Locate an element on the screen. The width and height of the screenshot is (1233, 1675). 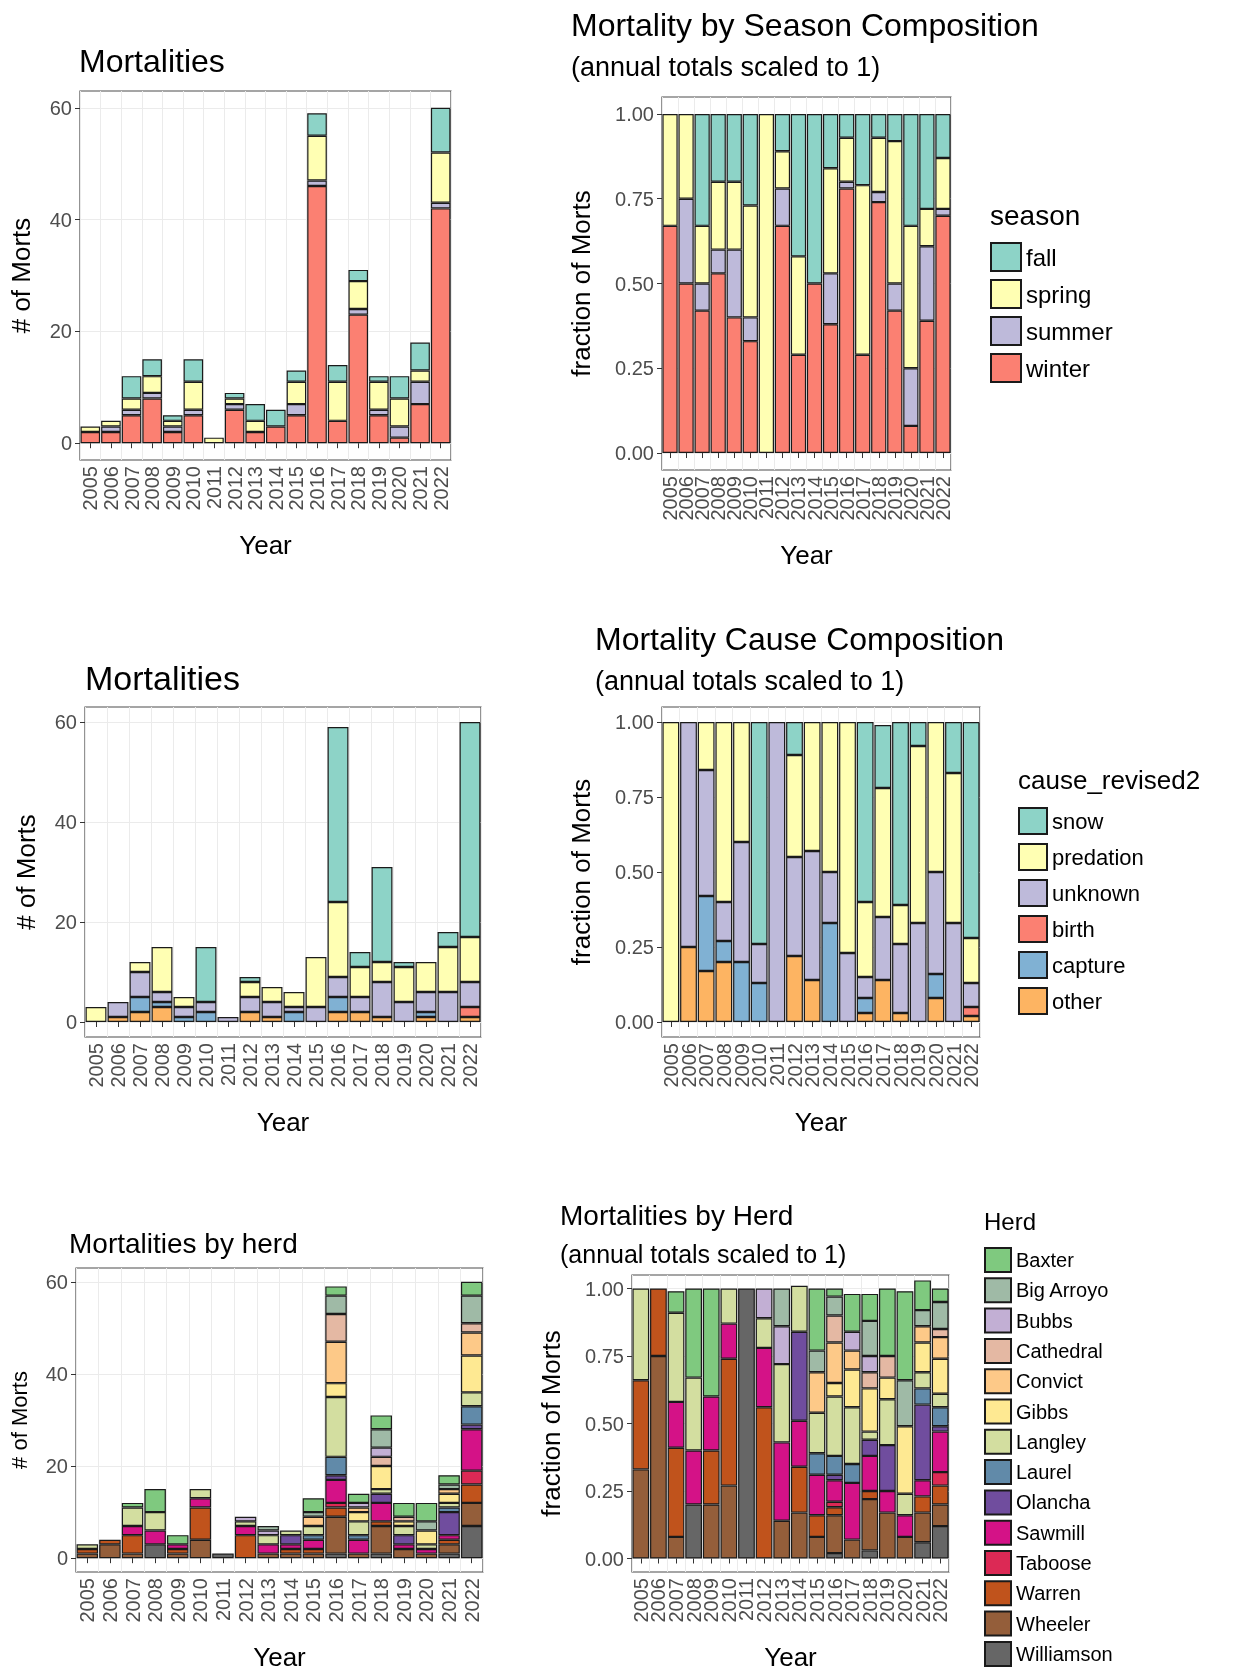
legend-label: capture is located at coordinates (1089, 965).